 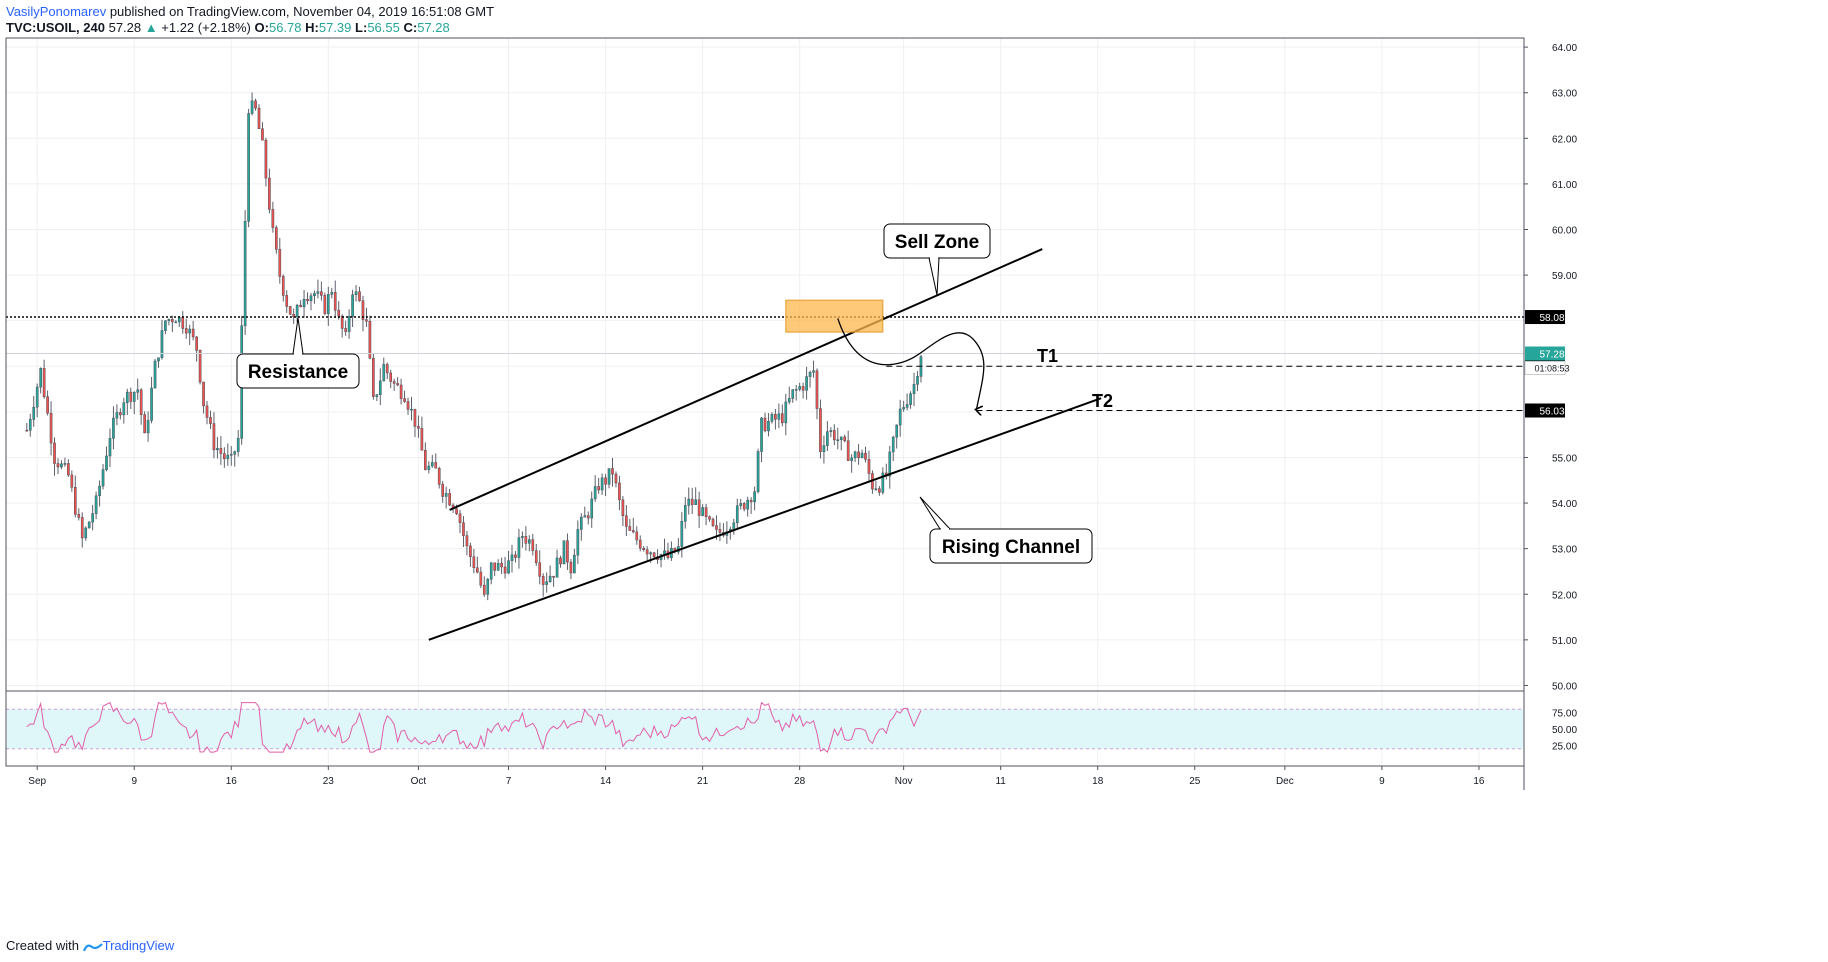 What do you see at coordinates (125, 27) in the screenshot?
I see `last-price: 57.28` at bounding box center [125, 27].